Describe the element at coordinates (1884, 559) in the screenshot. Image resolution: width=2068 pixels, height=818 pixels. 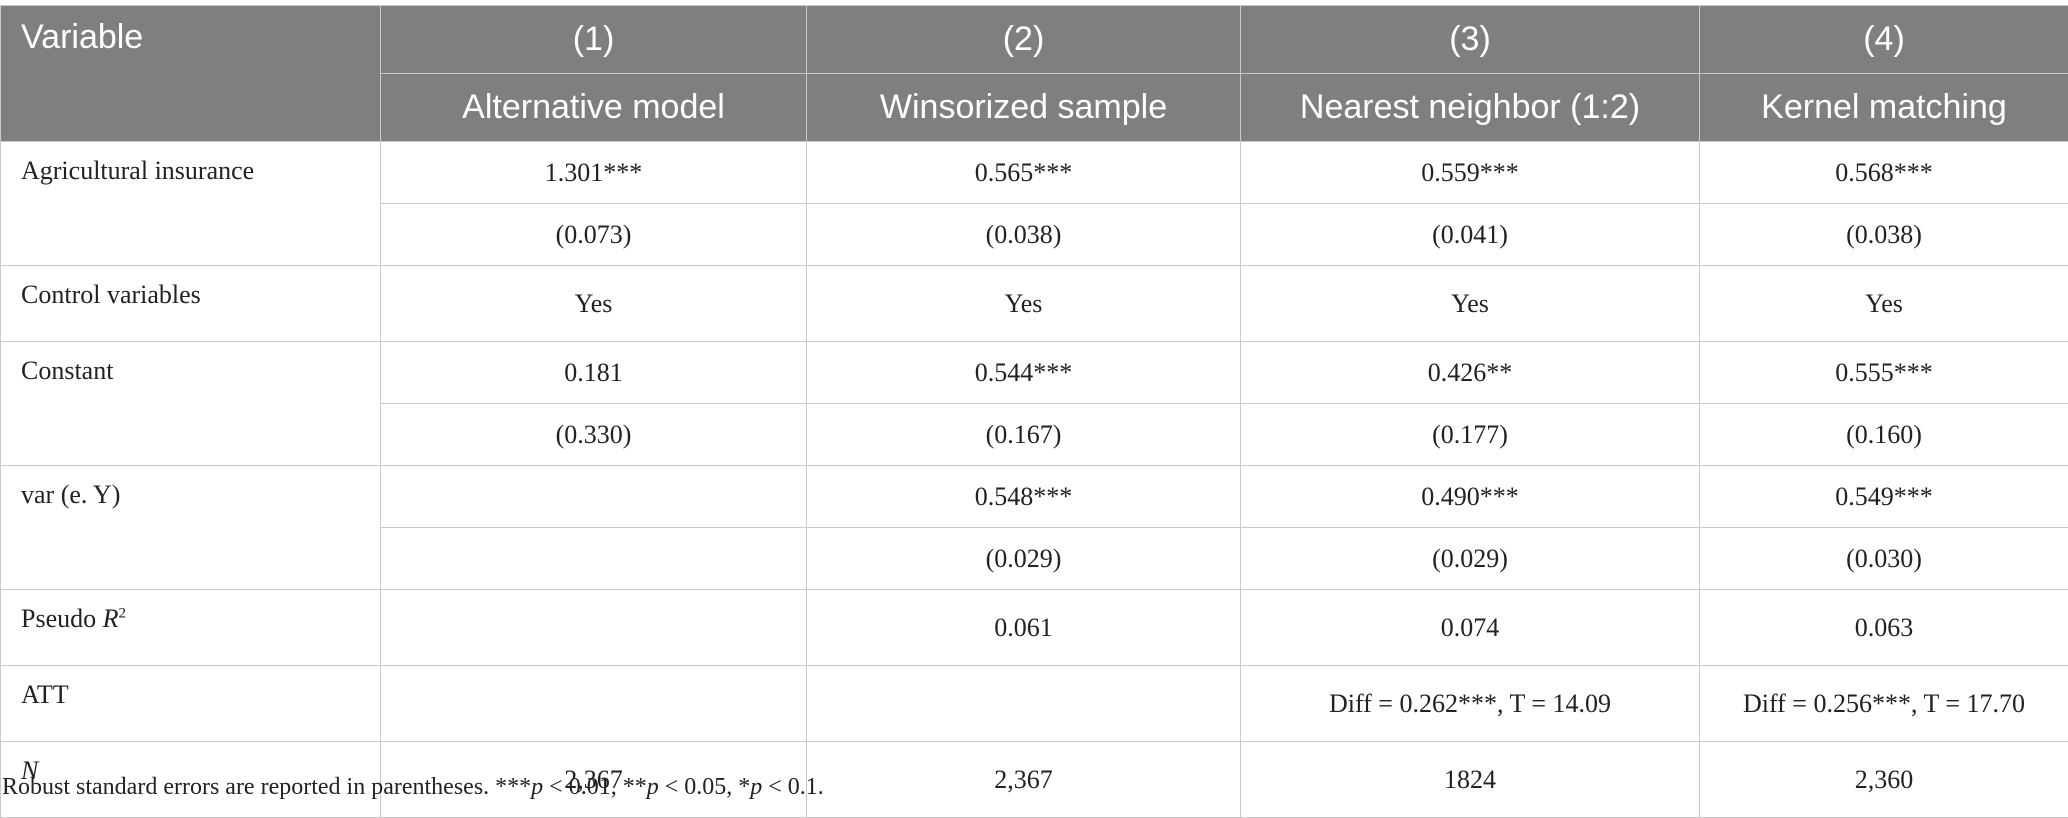
I see `table-cell: (0.030)` at that location.